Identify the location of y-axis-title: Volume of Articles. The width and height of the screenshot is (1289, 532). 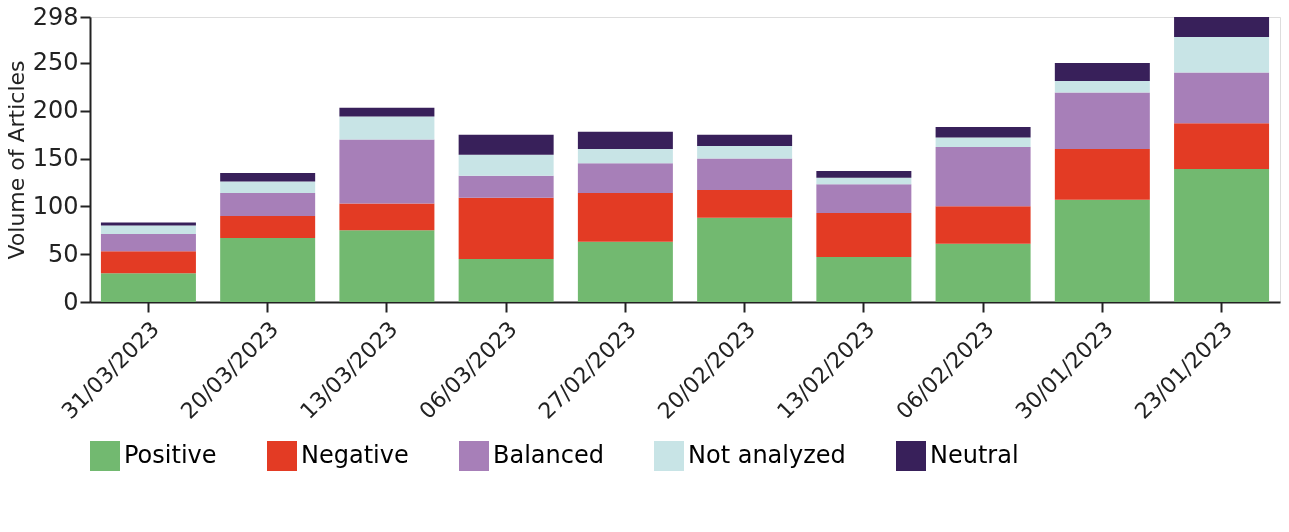
(16, 160).